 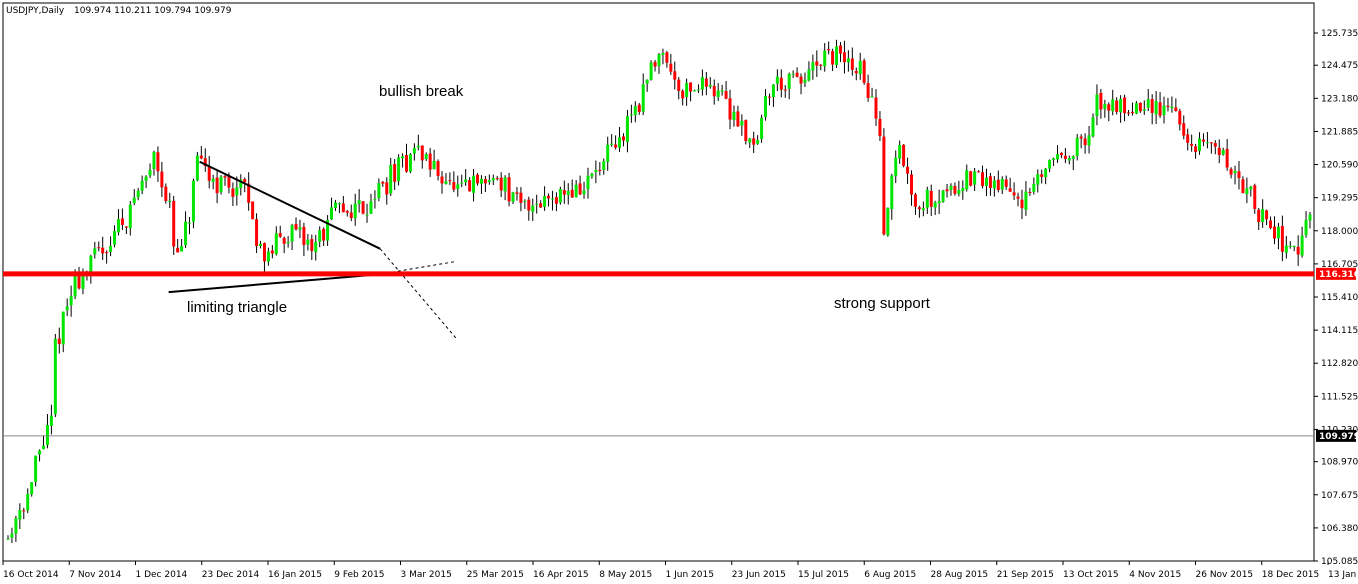 I want to click on x-tick-label: 26 Nov 2015, so click(x=1225, y=575).